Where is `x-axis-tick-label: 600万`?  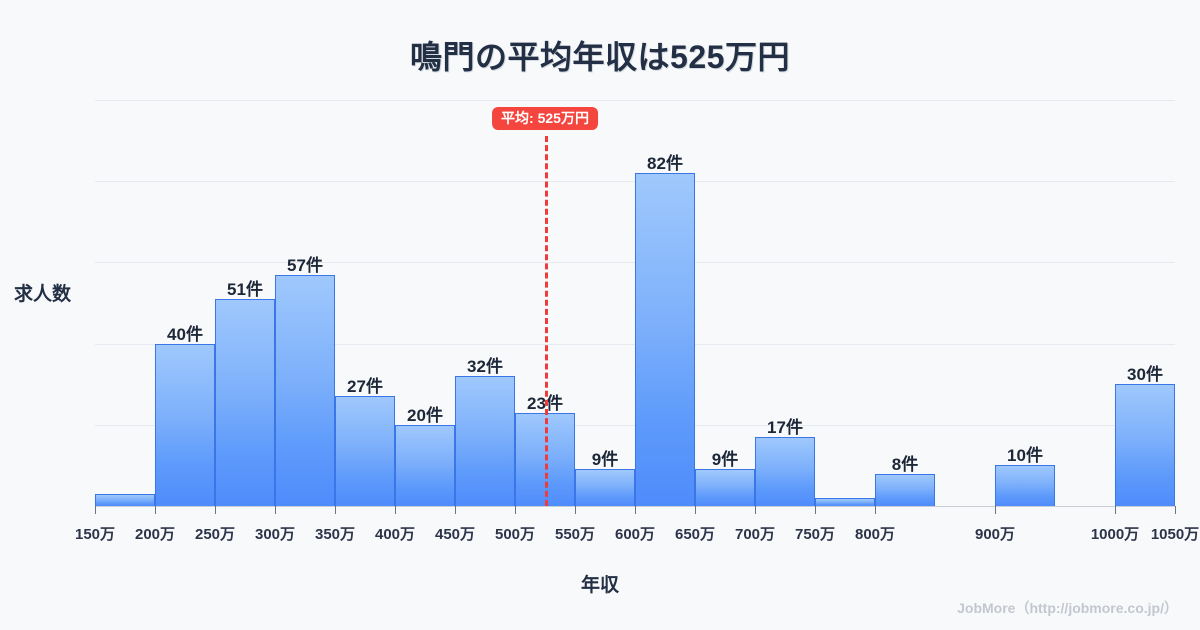 x-axis-tick-label: 600万 is located at coordinates (635, 534).